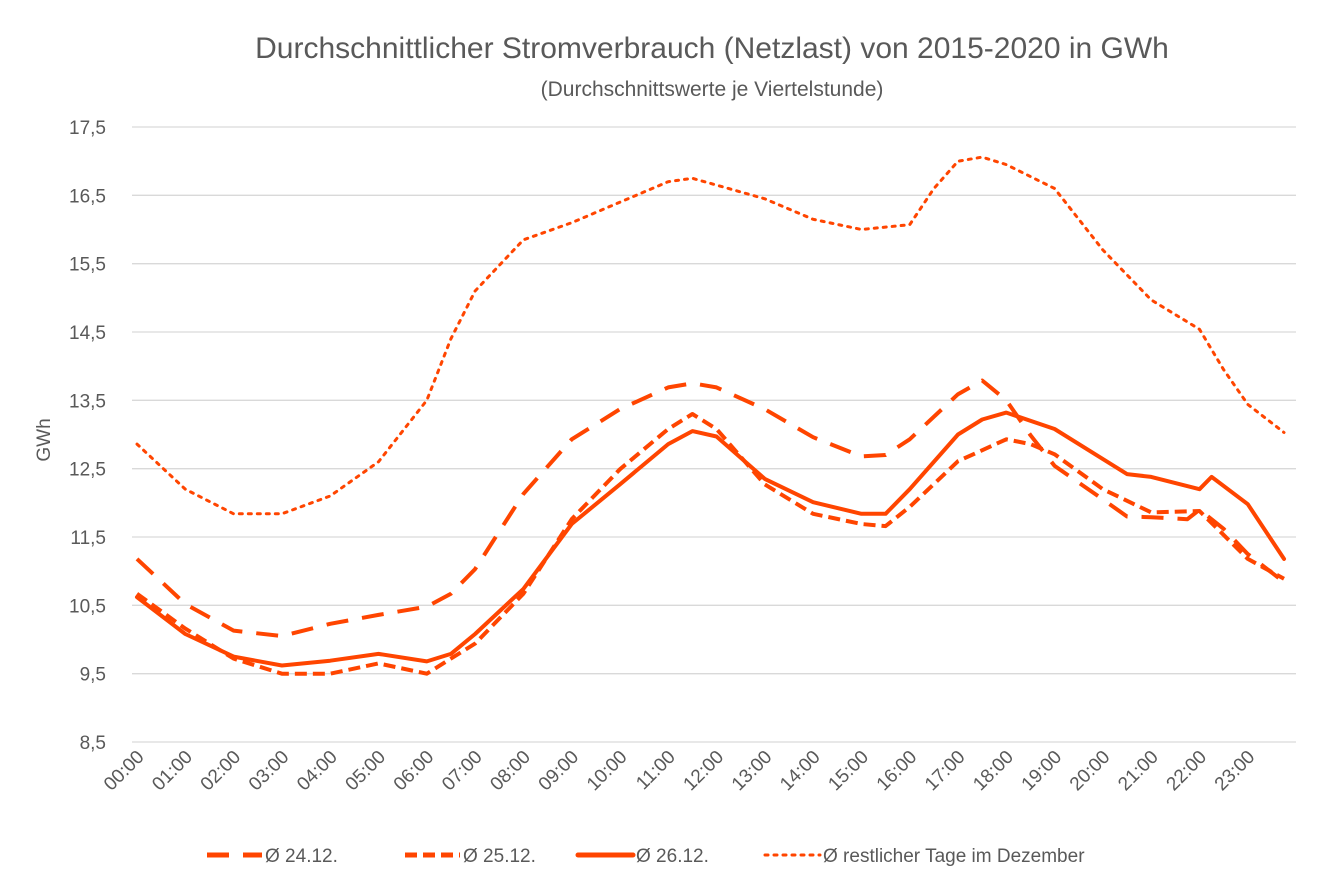 The width and height of the screenshot is (1334, 894). I want to click on x-tick-label: 00:00, so click(124, 771).